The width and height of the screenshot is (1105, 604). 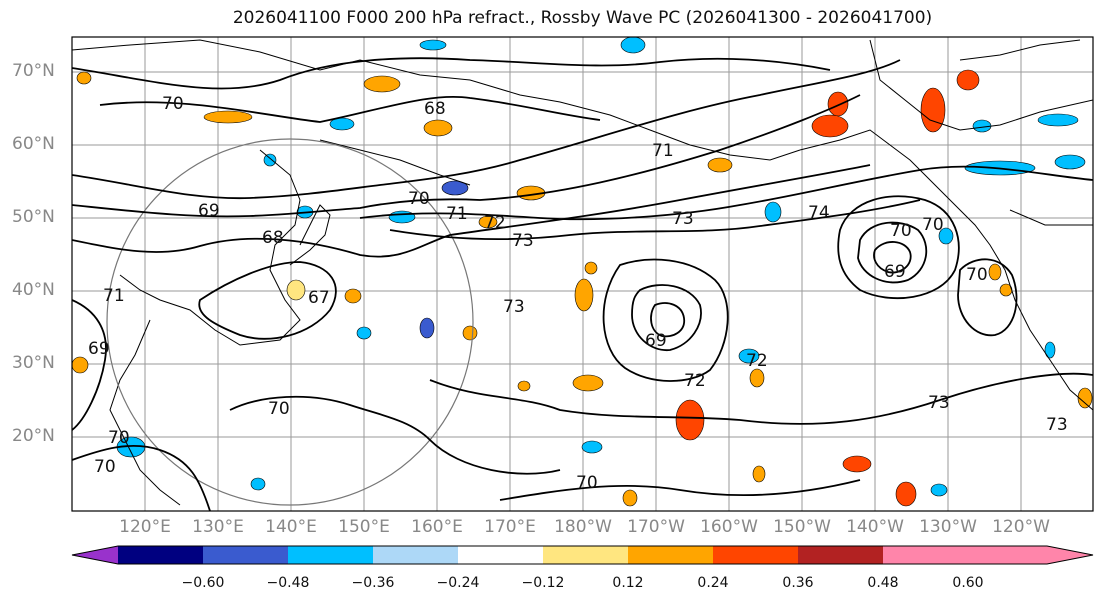 I want to click on lat-tick-label: 70°N, so click(x=33, y=71).